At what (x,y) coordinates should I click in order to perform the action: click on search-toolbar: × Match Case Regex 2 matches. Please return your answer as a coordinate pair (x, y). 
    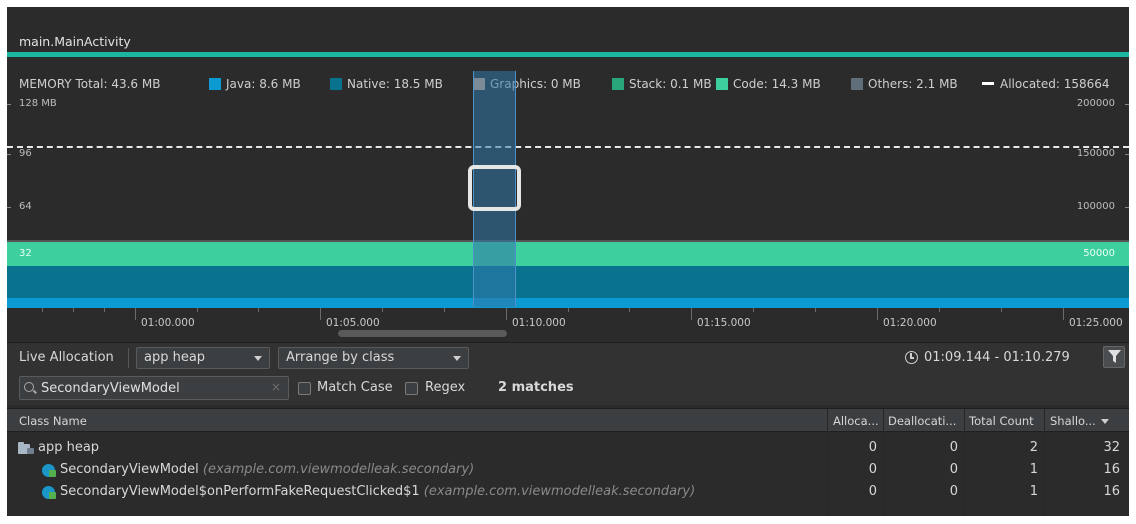
    Looking at the image, I should click on (568, 388).